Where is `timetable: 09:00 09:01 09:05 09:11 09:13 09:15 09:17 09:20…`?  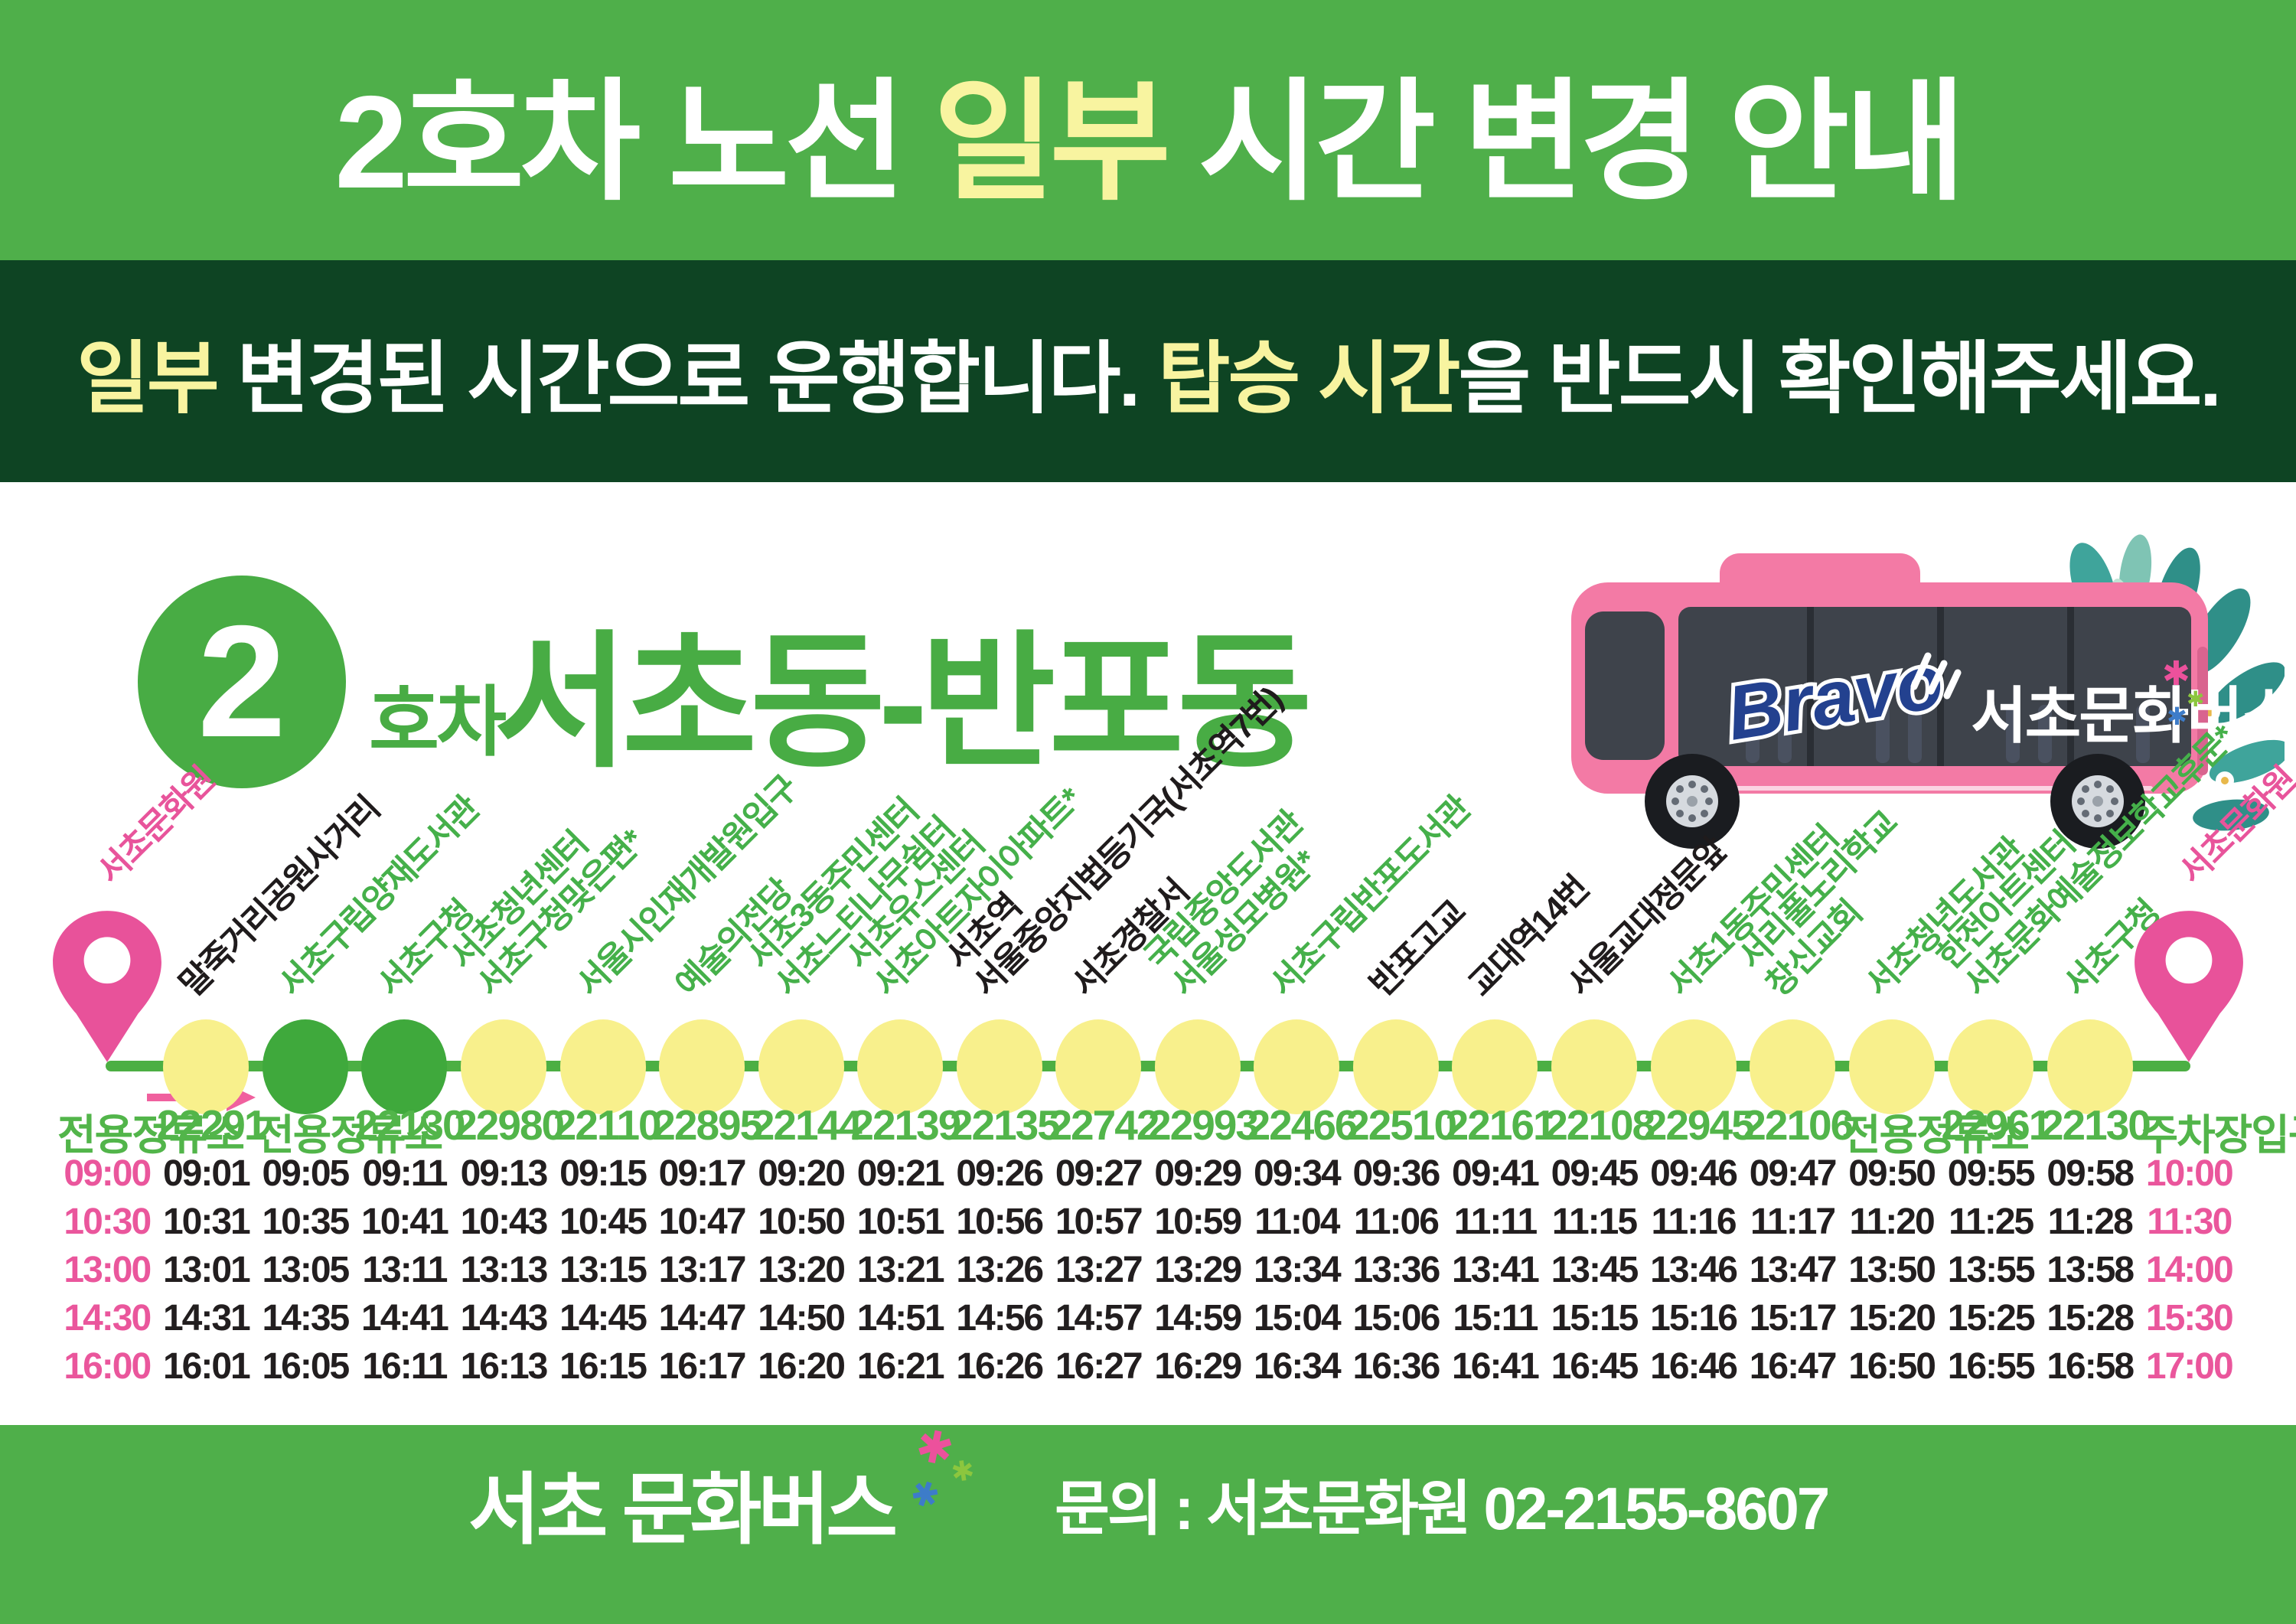 timetable: 09:00 09:01 09:05 09:11 09:13 09:15 09:17 09:20… is located at coordinates (1148, 1271).